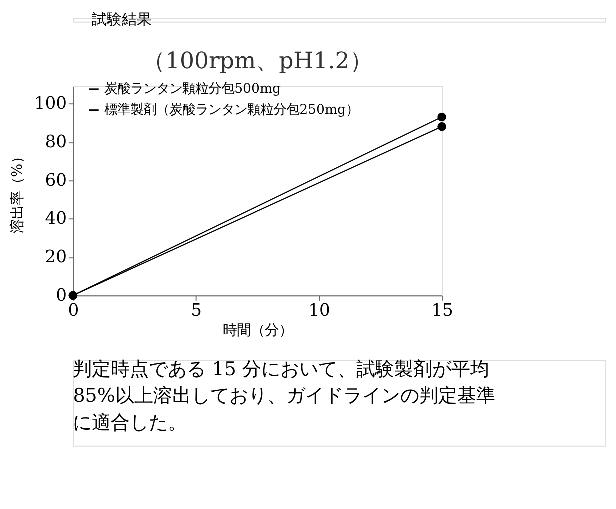 This screenshot has height=509, width=616. Describe the element at coordinates (56, 219) in the screenshot. I see `y-tick-label: 40` at that location.